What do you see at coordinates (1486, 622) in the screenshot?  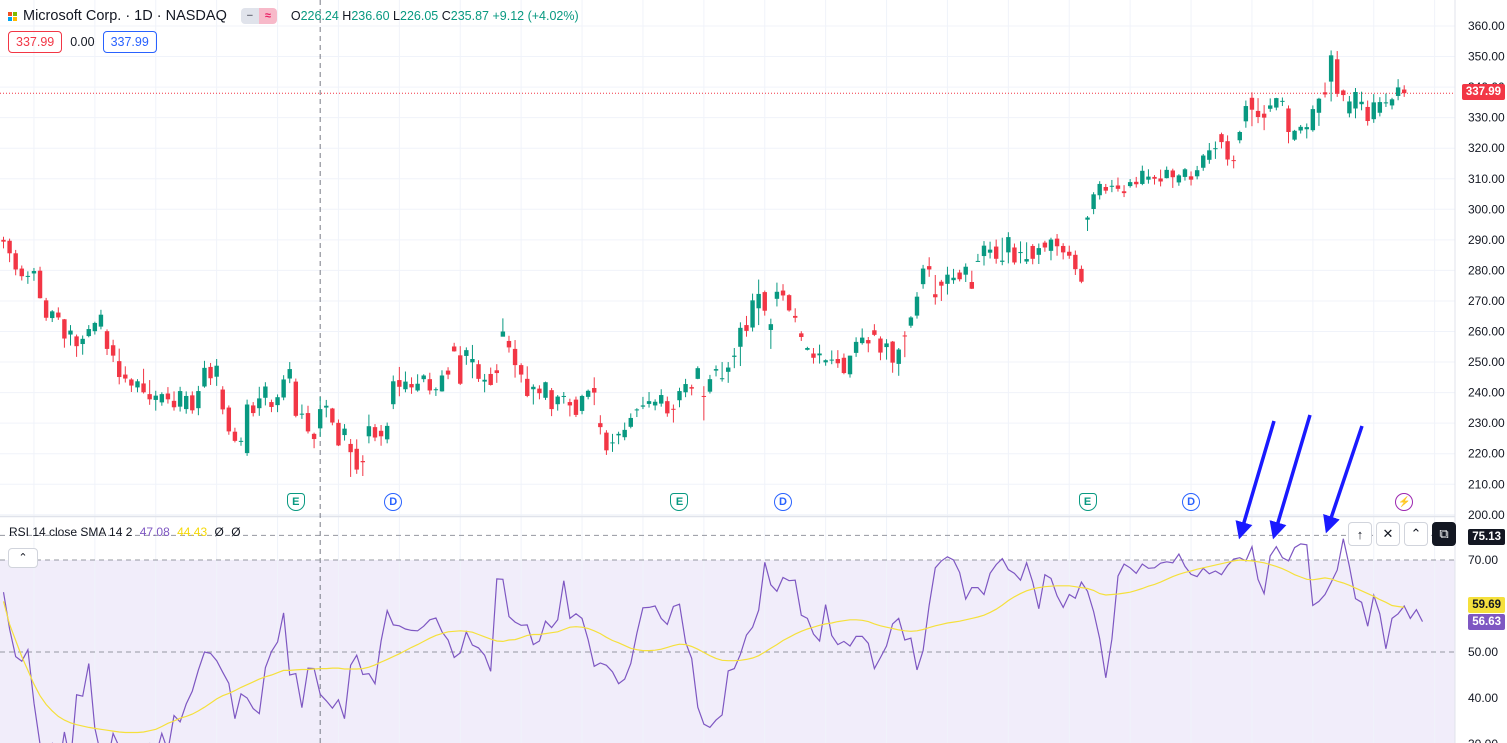 I see `rsi-level-label: 56.63` at bounding box center [1486, 622].